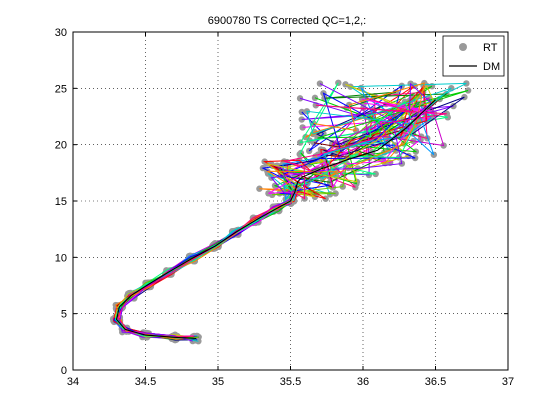 This screenshot has height=420, width=560. I want to click on legend-rt-label: RT, so click(490, 48).